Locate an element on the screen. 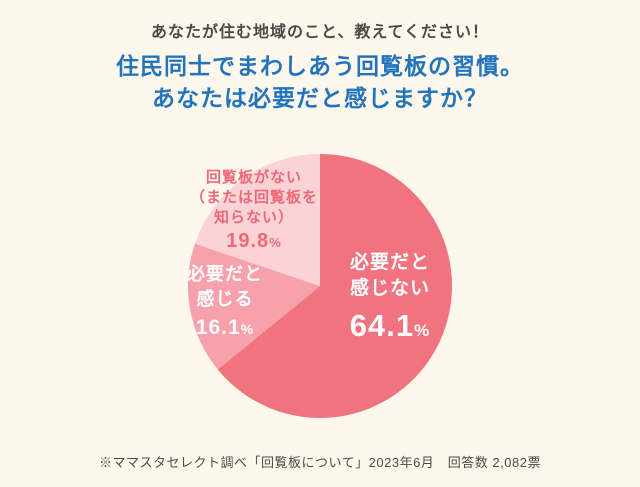 This screenshot has width=640, height=487. pie-label-percent: 16.1% is located at coordinates (225, 327).